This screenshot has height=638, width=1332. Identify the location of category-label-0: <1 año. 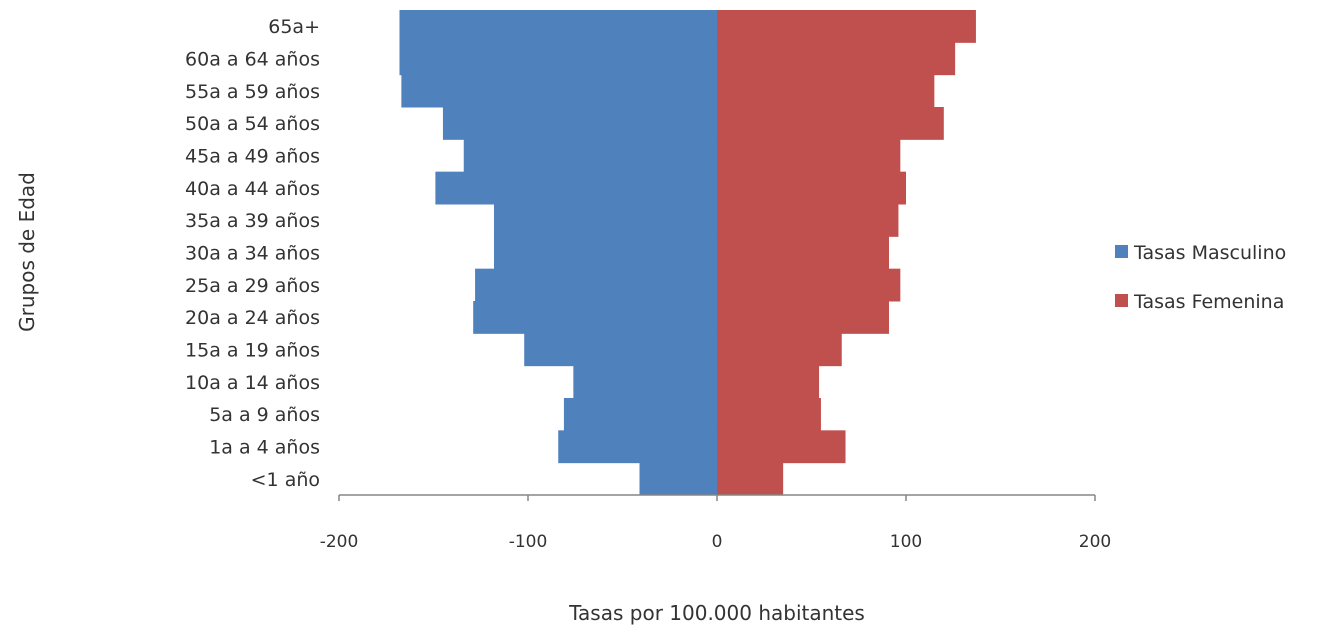
(285, 480).